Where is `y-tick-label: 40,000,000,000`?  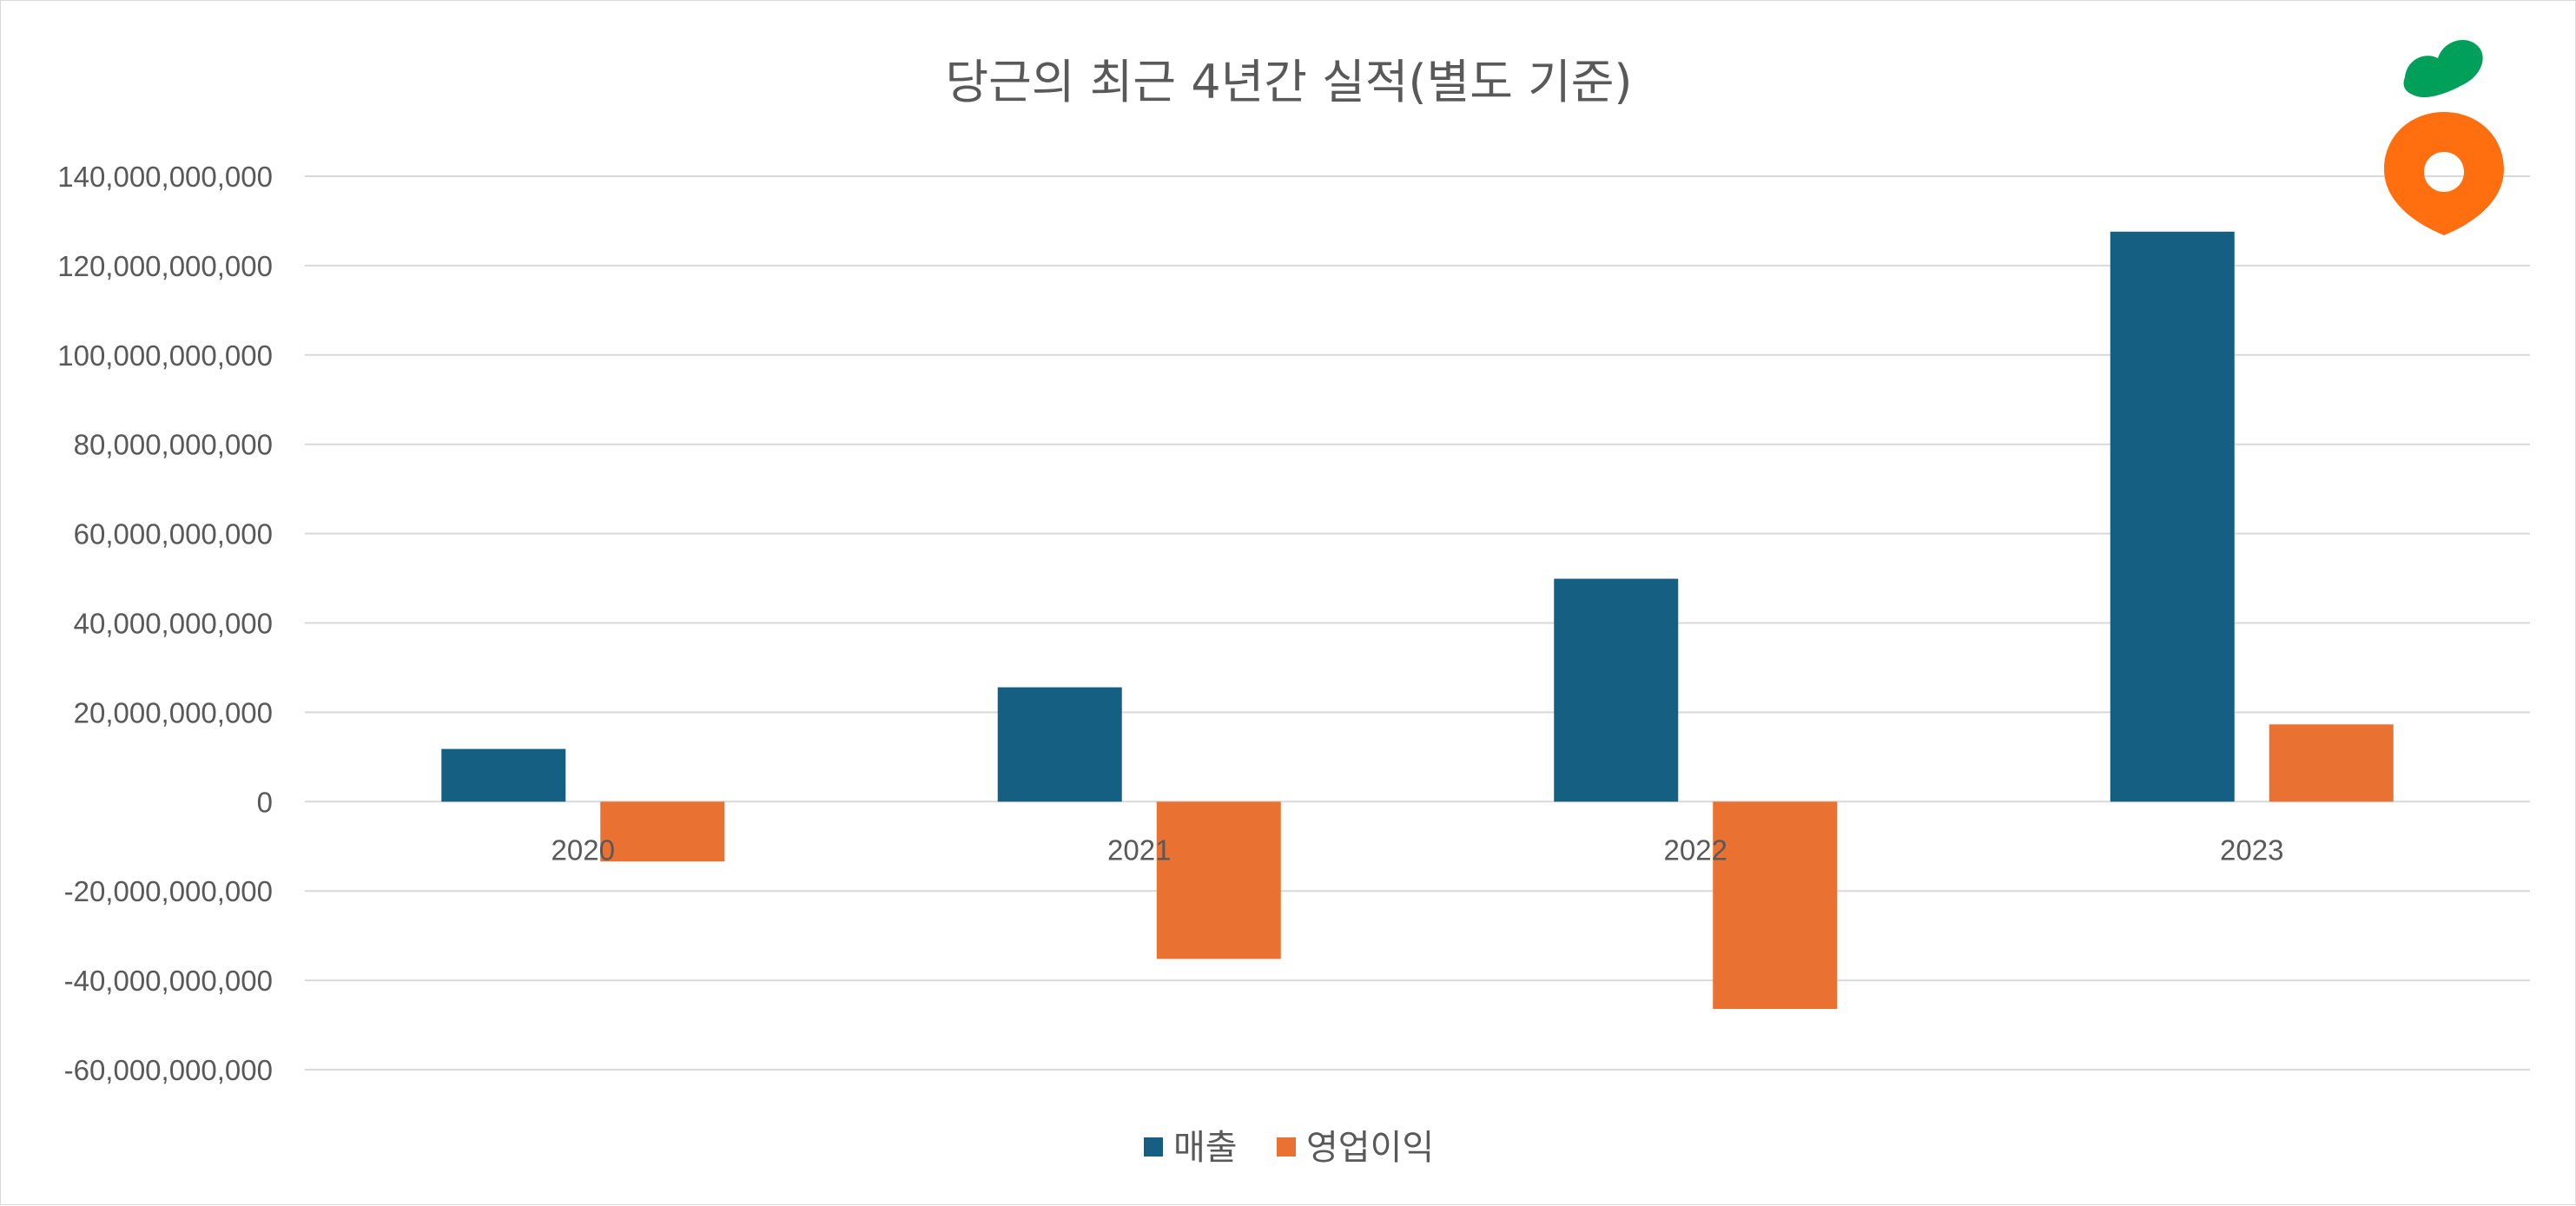 y-tick-label: 40,000,000,000 is located at coordinates (174, 624).